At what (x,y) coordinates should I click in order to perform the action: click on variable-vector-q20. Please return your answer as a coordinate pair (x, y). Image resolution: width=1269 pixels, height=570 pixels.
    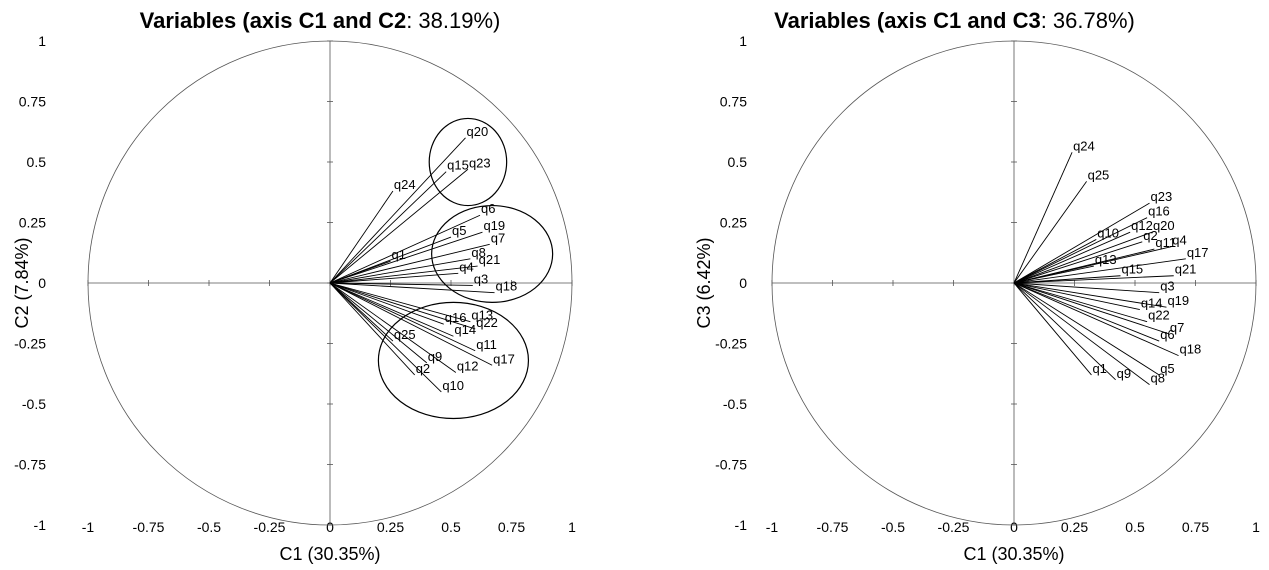
    Looking at the image, I should click on (1083, 257).